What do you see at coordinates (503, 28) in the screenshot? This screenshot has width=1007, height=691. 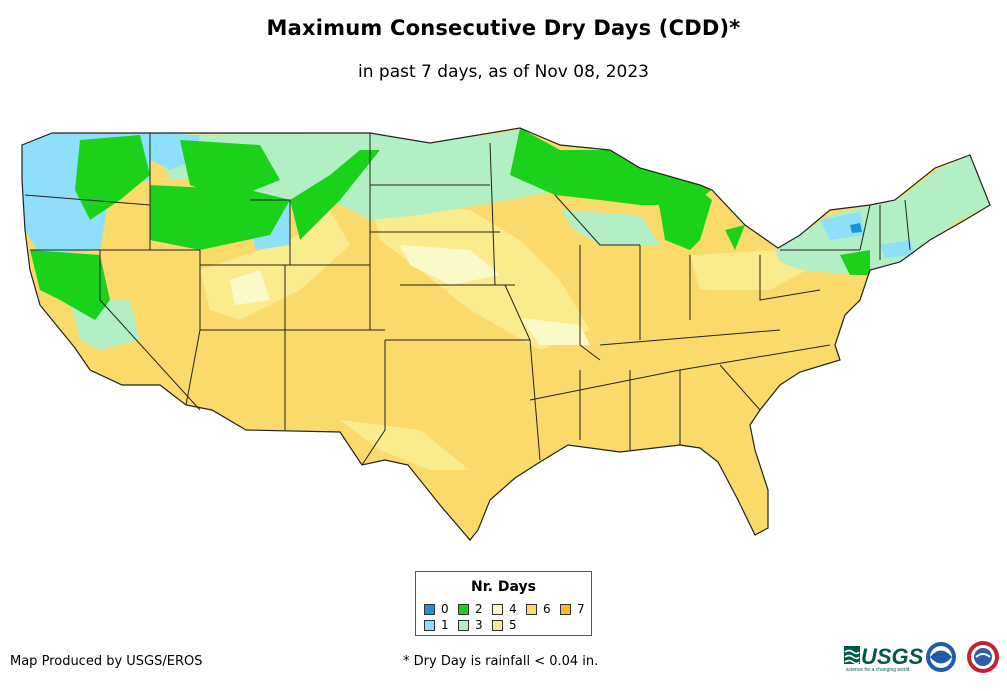 I see `map-title: Maximum Consecutive Dry Days (CDD)*` at bounding box center [503, 28].